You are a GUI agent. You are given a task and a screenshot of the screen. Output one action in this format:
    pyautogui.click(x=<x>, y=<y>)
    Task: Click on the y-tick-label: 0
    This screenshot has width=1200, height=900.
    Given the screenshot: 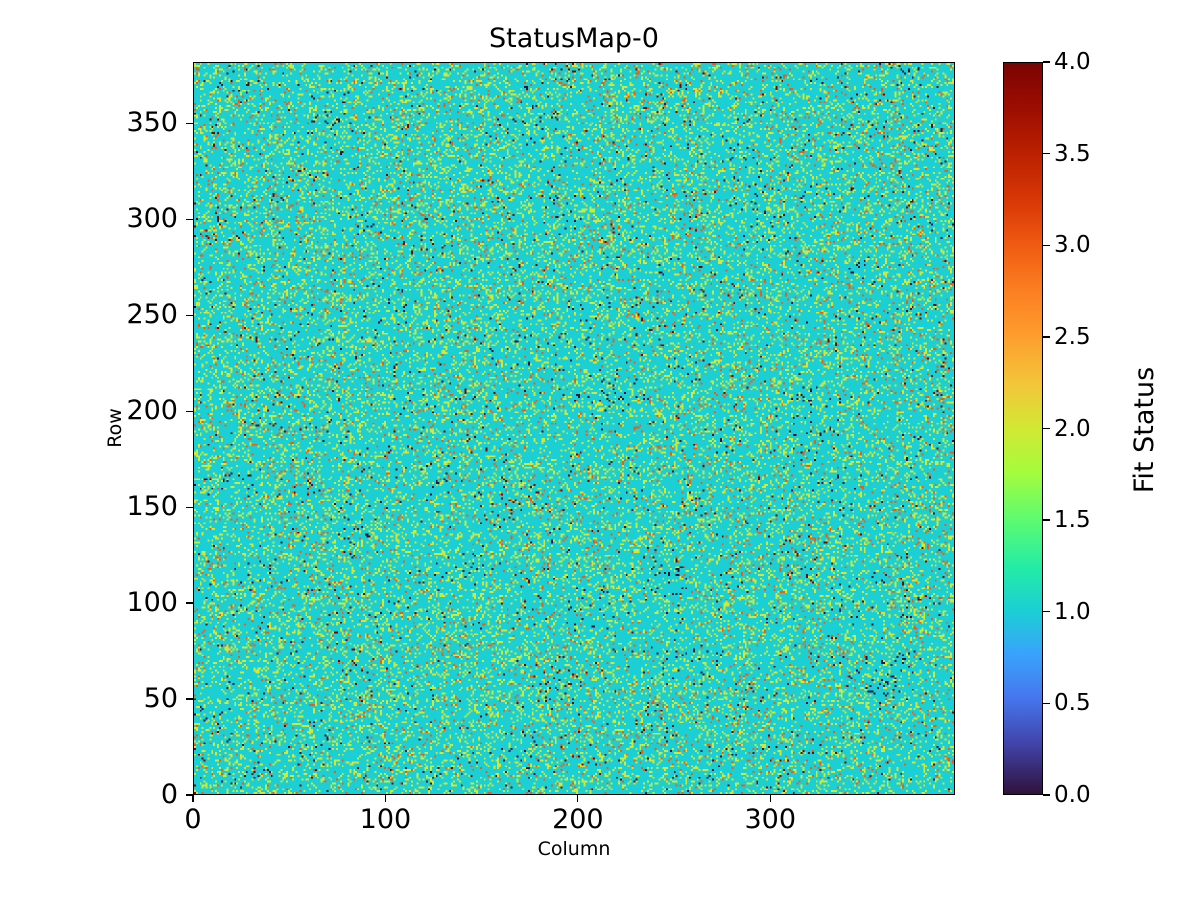 What is the action you would take?
    pyautogui.click(x=169, y=794)
    